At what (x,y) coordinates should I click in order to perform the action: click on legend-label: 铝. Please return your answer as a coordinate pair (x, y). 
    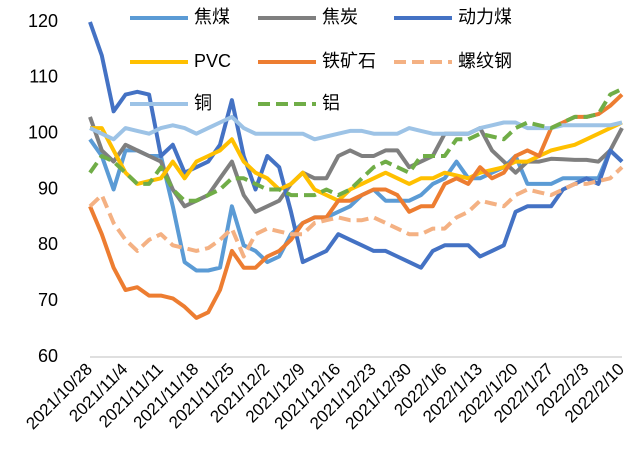
    Looking at the image, I should click on (331, 103).